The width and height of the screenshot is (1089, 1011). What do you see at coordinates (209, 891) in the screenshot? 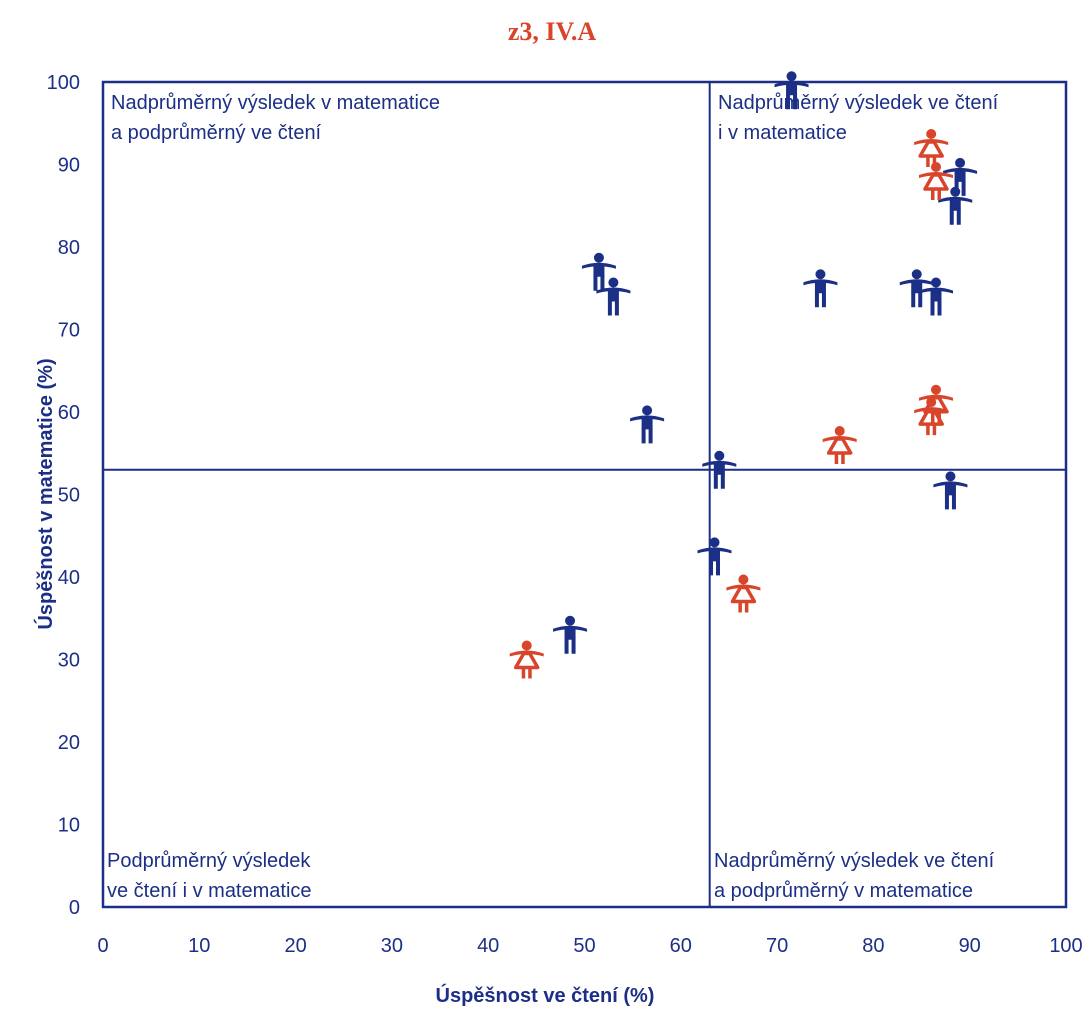
I see `quadrant-label-bottom-left-line-2: ve čtení i v matematice` at bounding box center [209, 891].